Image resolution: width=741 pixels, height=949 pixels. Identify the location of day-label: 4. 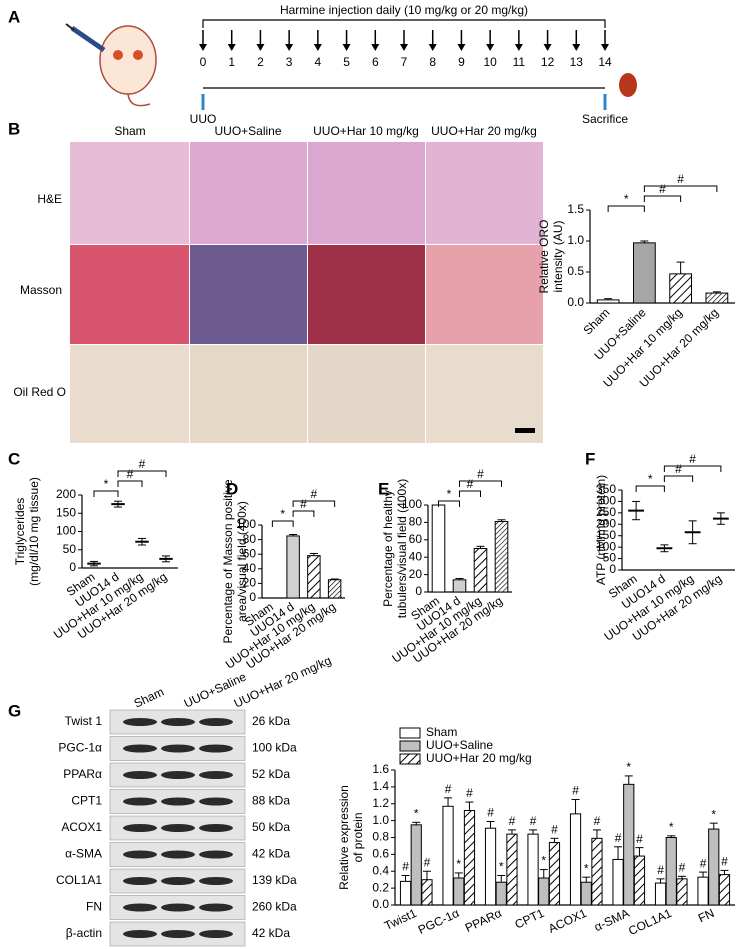
(318, 62).